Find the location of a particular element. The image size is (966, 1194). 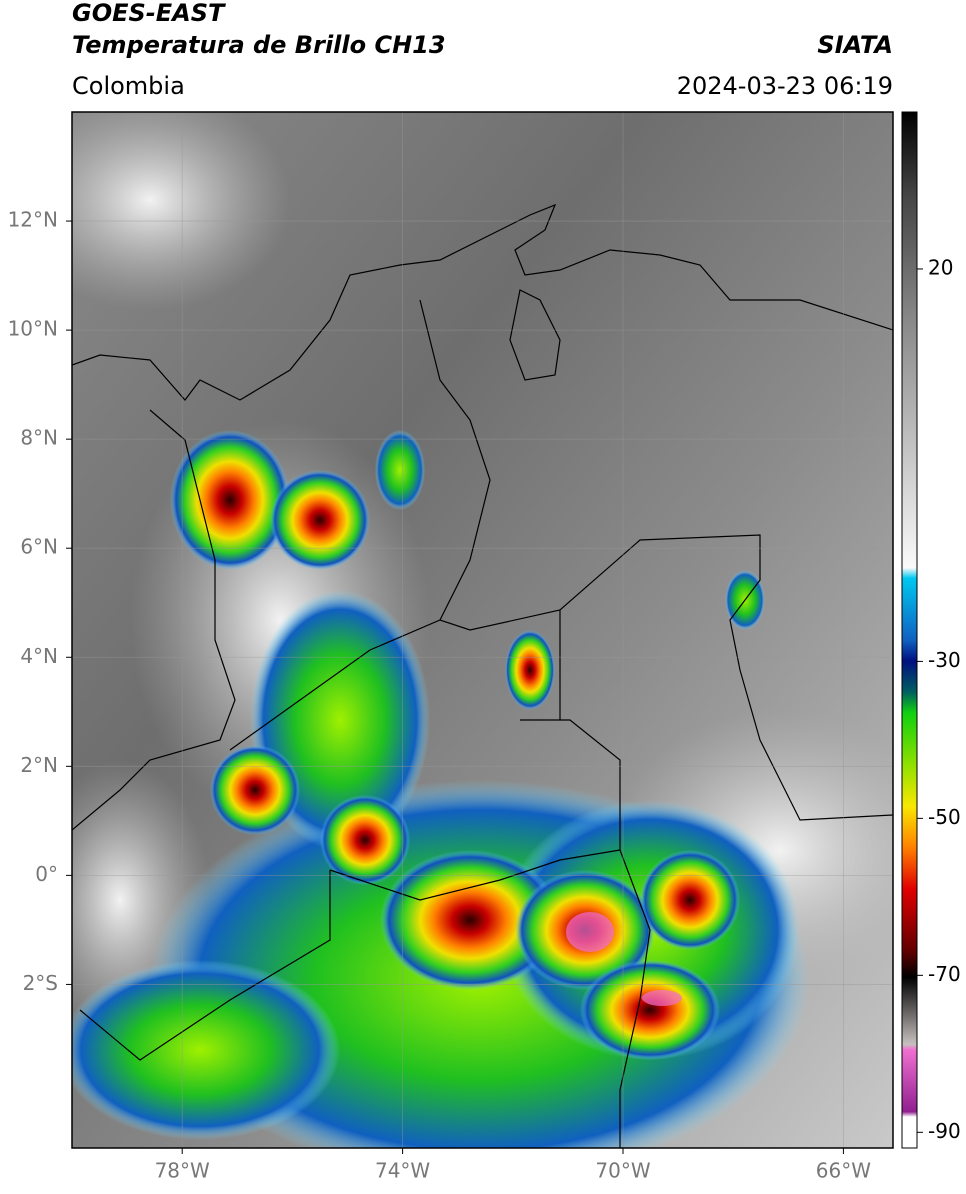

datetime: 2024-03-23 06:19 is located at coordinates (785, 86).